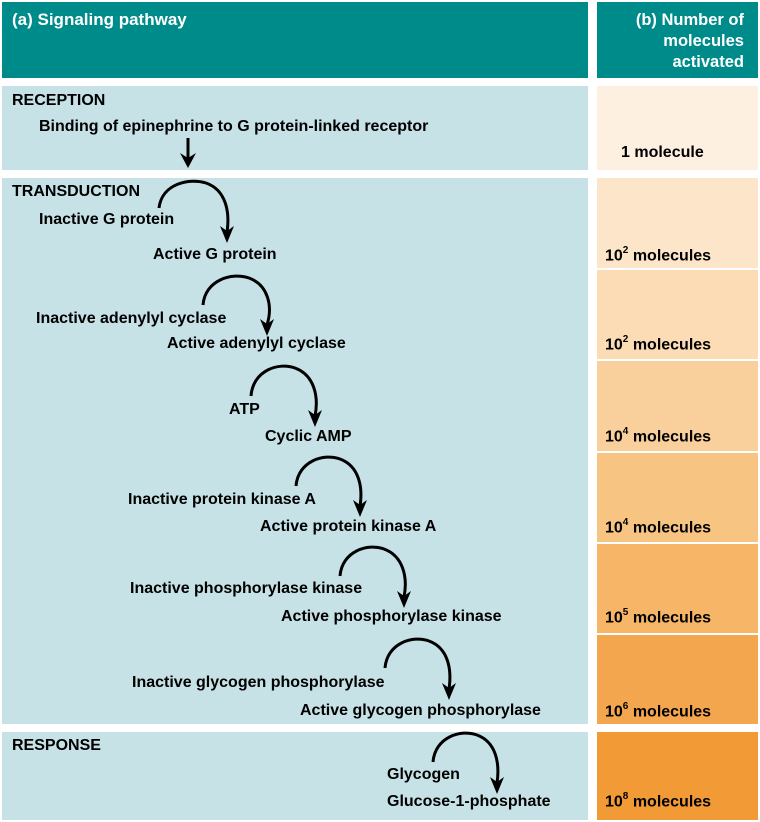 The height and width of the screenshot is (822, 760). What do you see at coordinates (107, 219) in the screenshot?
I see `inactive-g-protein-label: Inactive G protein` at bounding box center [107, 219].